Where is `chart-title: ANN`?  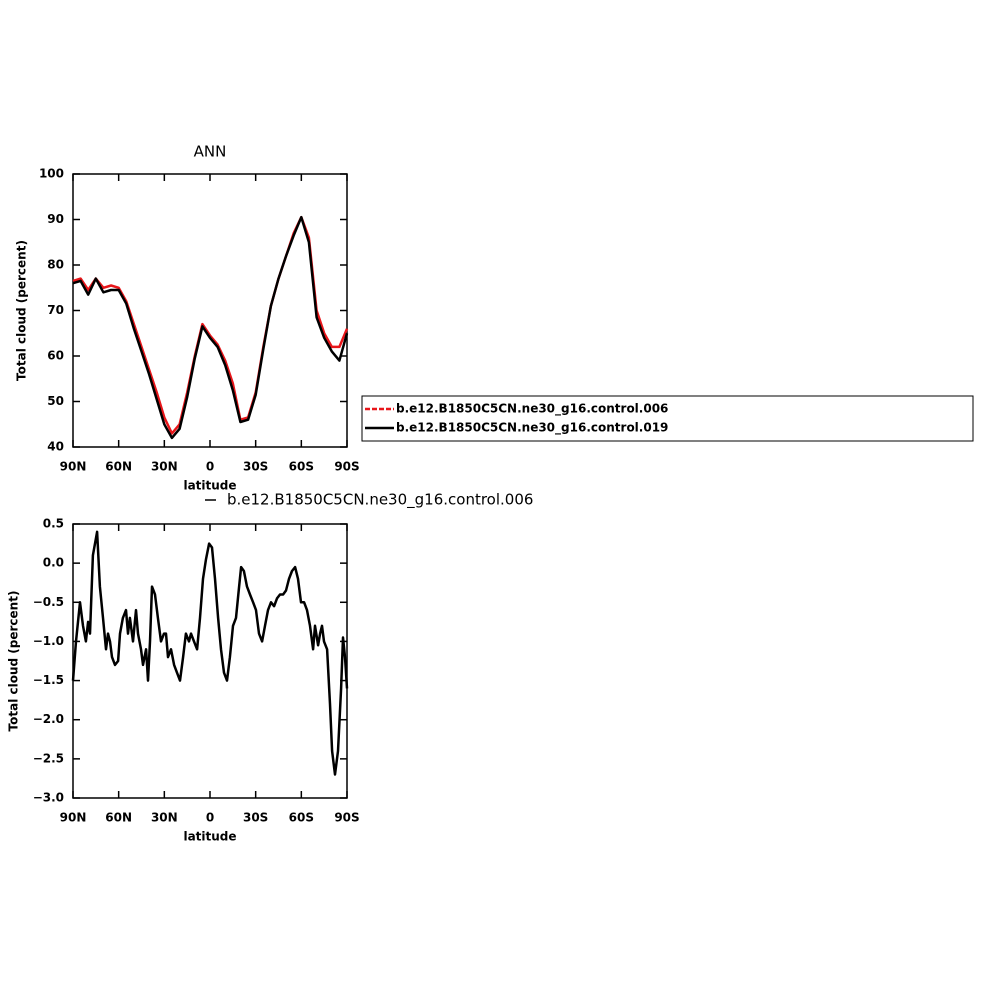 chart-title: ANN is located at coordinates (210, 152).